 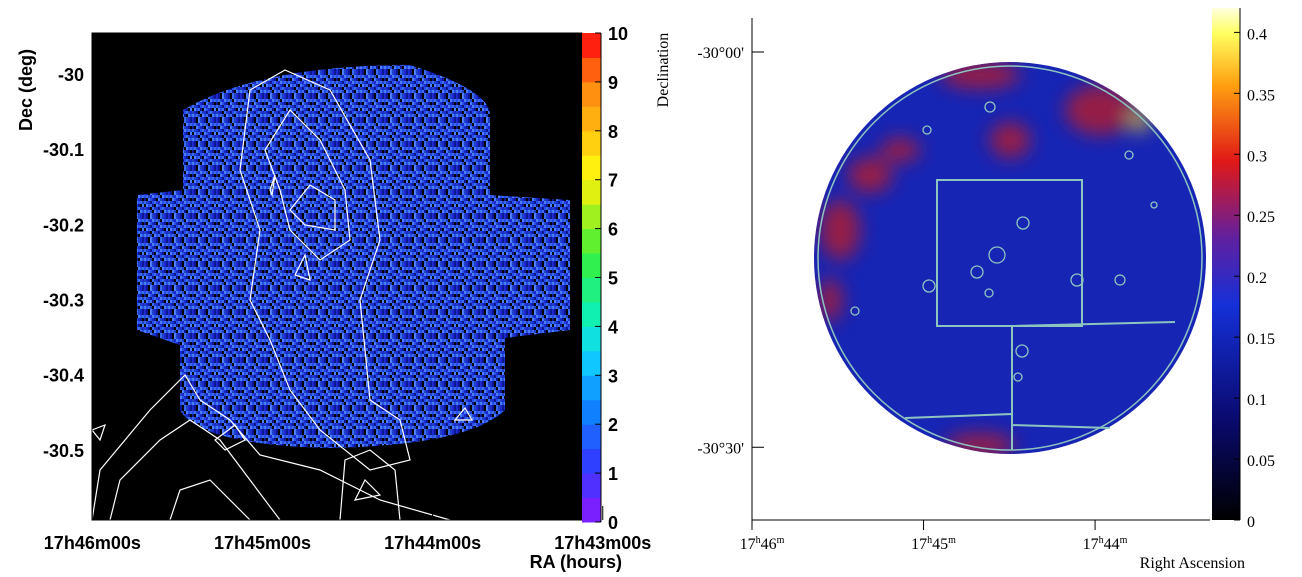 What do you see at coordinates (262, 543) in the screenshot?
I see `x-tick-label: 17h45m00s` at bounding box center [262, 543].